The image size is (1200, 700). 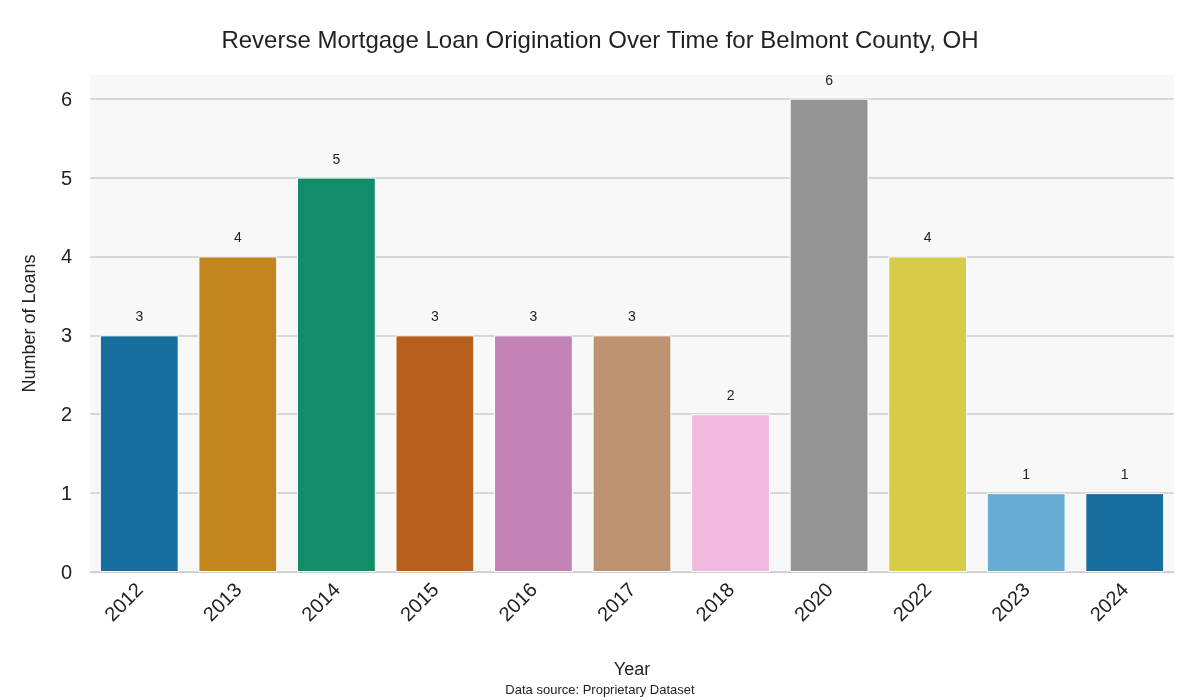 I want to click on y-tick-label: 4, so click(x=66, y=256).